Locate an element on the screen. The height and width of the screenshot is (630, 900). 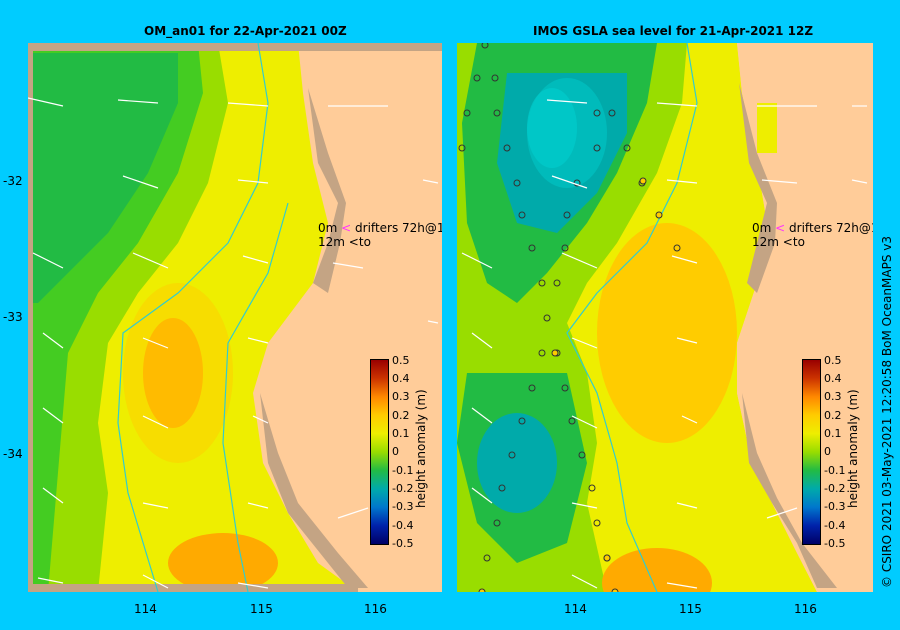
y-tick-32: -32 is located at coordinates (13, 181).